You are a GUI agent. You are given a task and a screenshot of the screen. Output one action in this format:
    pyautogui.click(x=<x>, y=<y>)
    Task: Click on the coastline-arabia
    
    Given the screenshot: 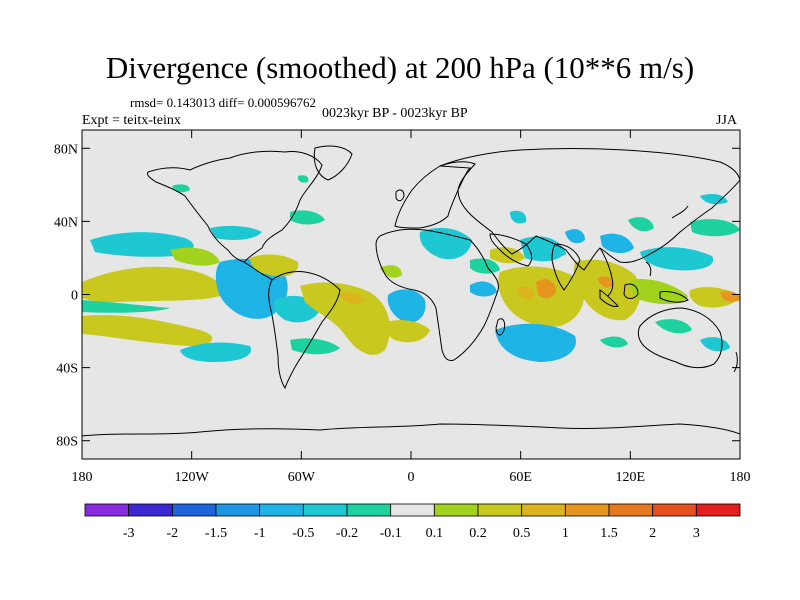 What is the action you would take?
    pyautogui.click(x=511, y=250)
    